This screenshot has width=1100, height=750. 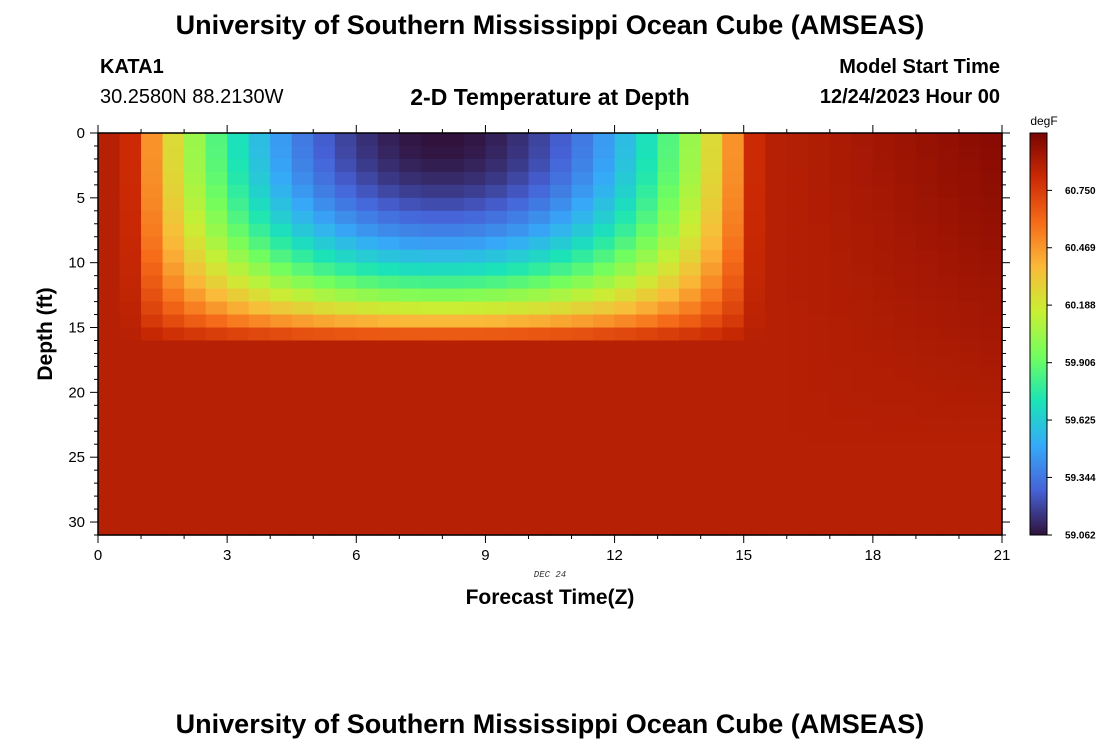 What do you see at coordinates (45, 333) in the screenshot?
I see `y-axis-title: Depth (ft)` at bounding box center [45, 333].